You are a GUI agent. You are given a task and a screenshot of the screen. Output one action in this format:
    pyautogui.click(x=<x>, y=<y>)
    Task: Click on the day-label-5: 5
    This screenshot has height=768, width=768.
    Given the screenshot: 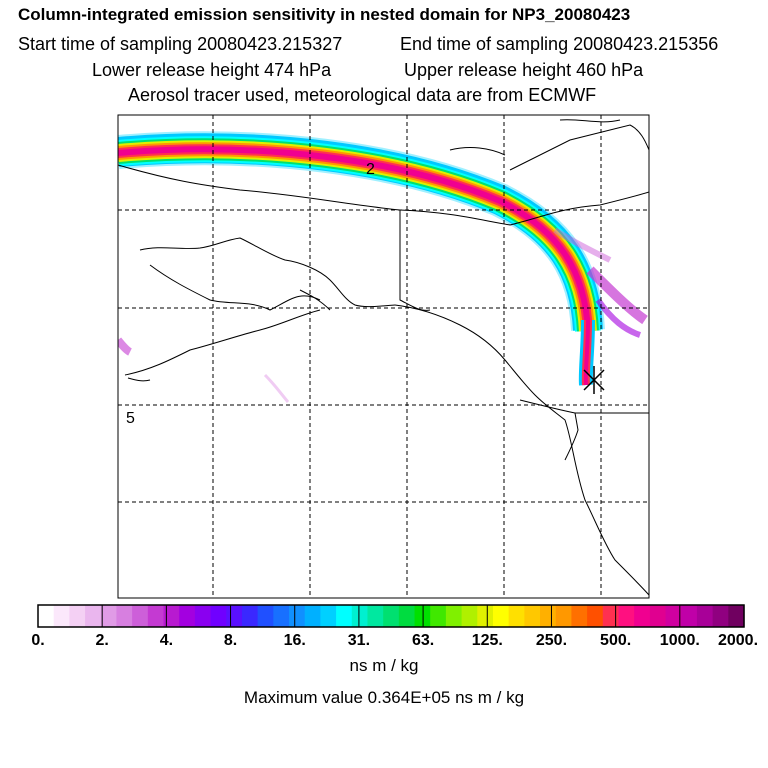 What is the action you would take?
    pyautogui.click(x=130, y=418)
    